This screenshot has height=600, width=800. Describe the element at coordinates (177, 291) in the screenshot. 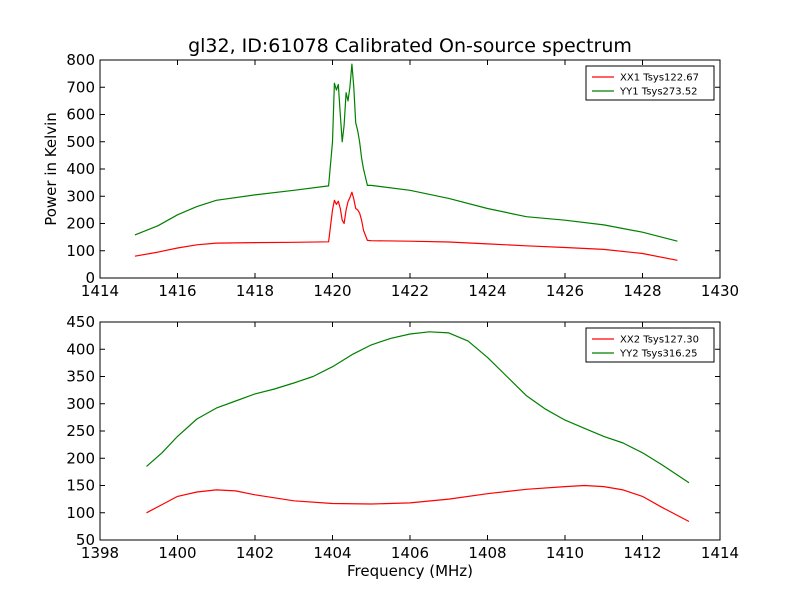

I see `x-tick-label: 1416` at that location.